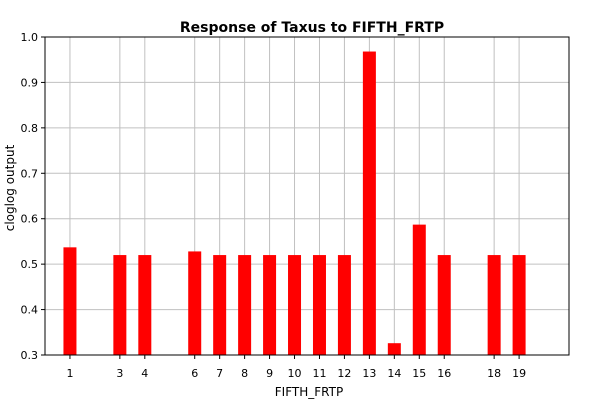  I want to click on x-tick-label: 4, so click(144, 373).